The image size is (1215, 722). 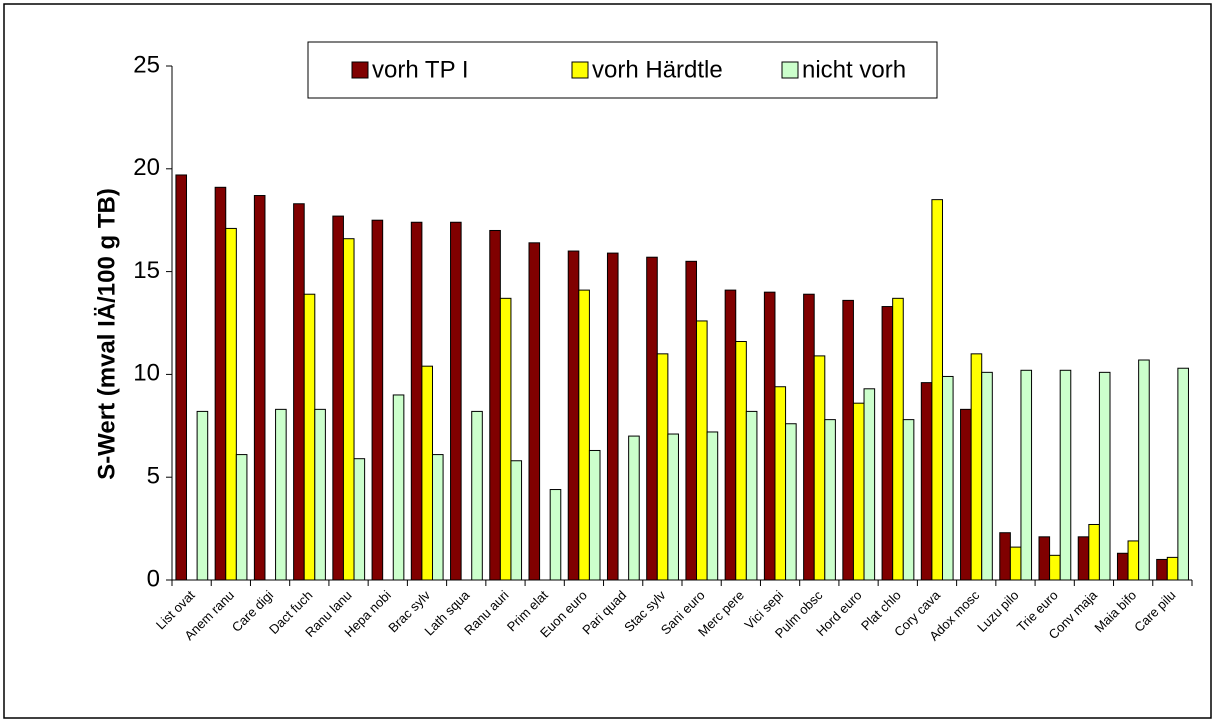 What do you see at coordinates (657, 69) in the screenshot?
I see `legend-label: vorh Härdtle` at bounding box center [657, 69].